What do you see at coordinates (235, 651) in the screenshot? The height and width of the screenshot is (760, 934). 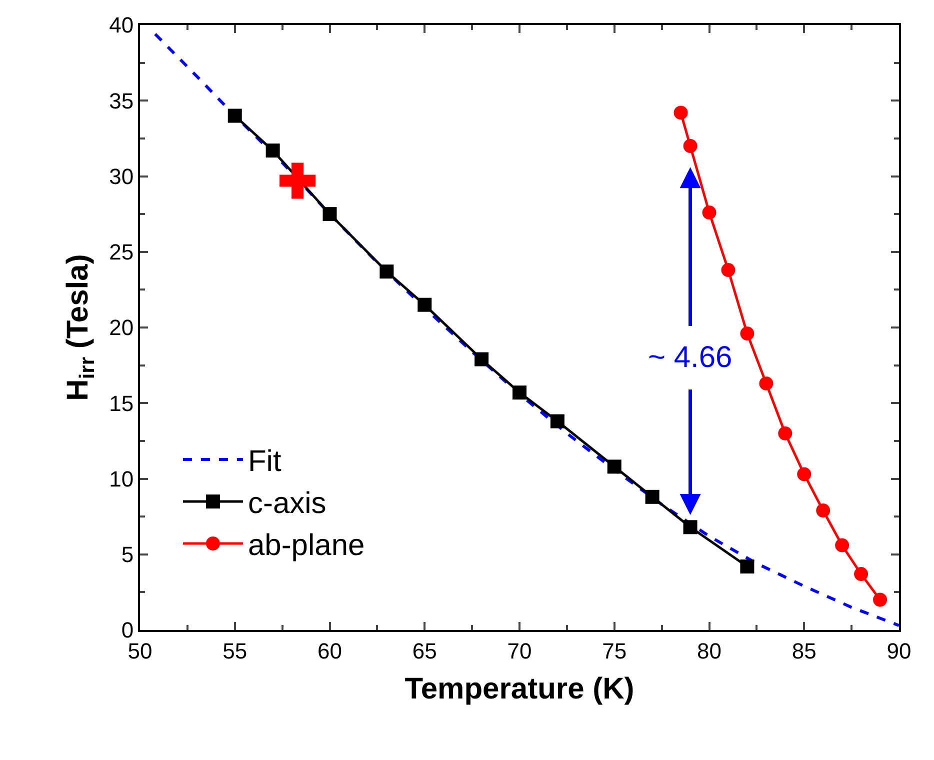 I see `x-tick-label: 55` at bounding box center [235, 651].